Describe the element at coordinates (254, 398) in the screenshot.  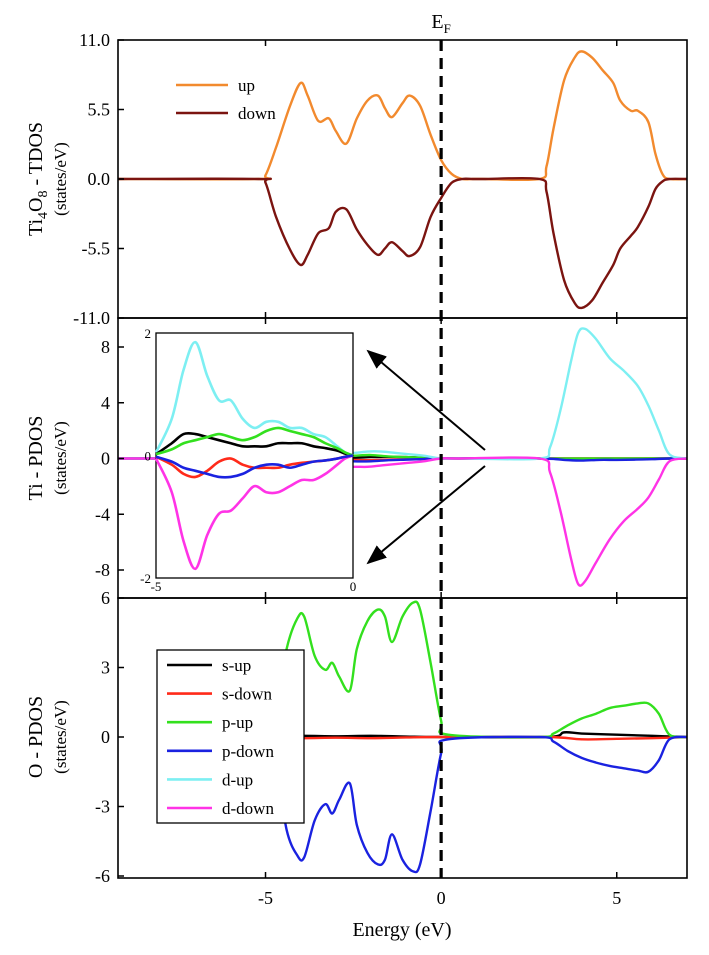
I see `inset-line-d-up` at that location.